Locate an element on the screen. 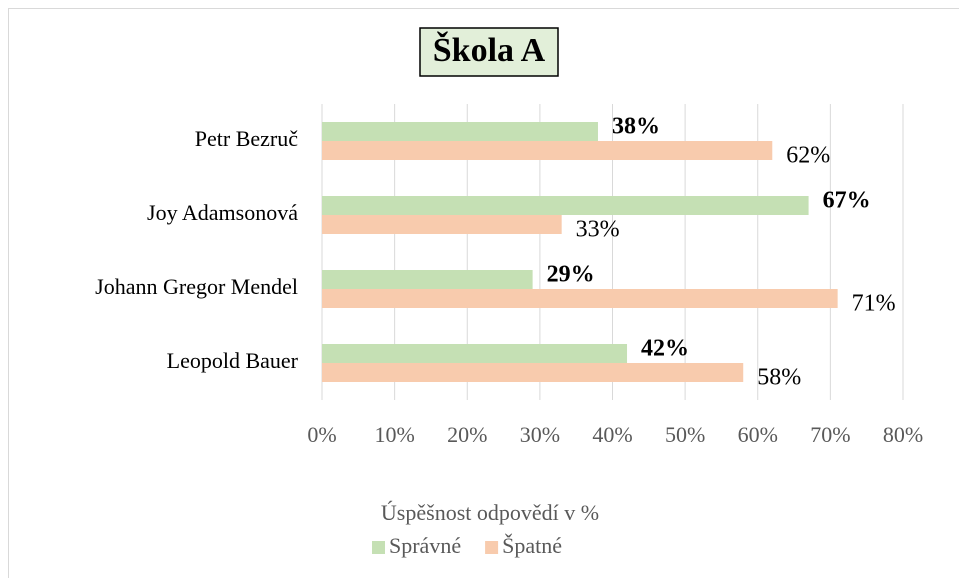 The width and height of the screenshot is (959, 578). chart-title: Škola A is located at coordinates (489, 50).